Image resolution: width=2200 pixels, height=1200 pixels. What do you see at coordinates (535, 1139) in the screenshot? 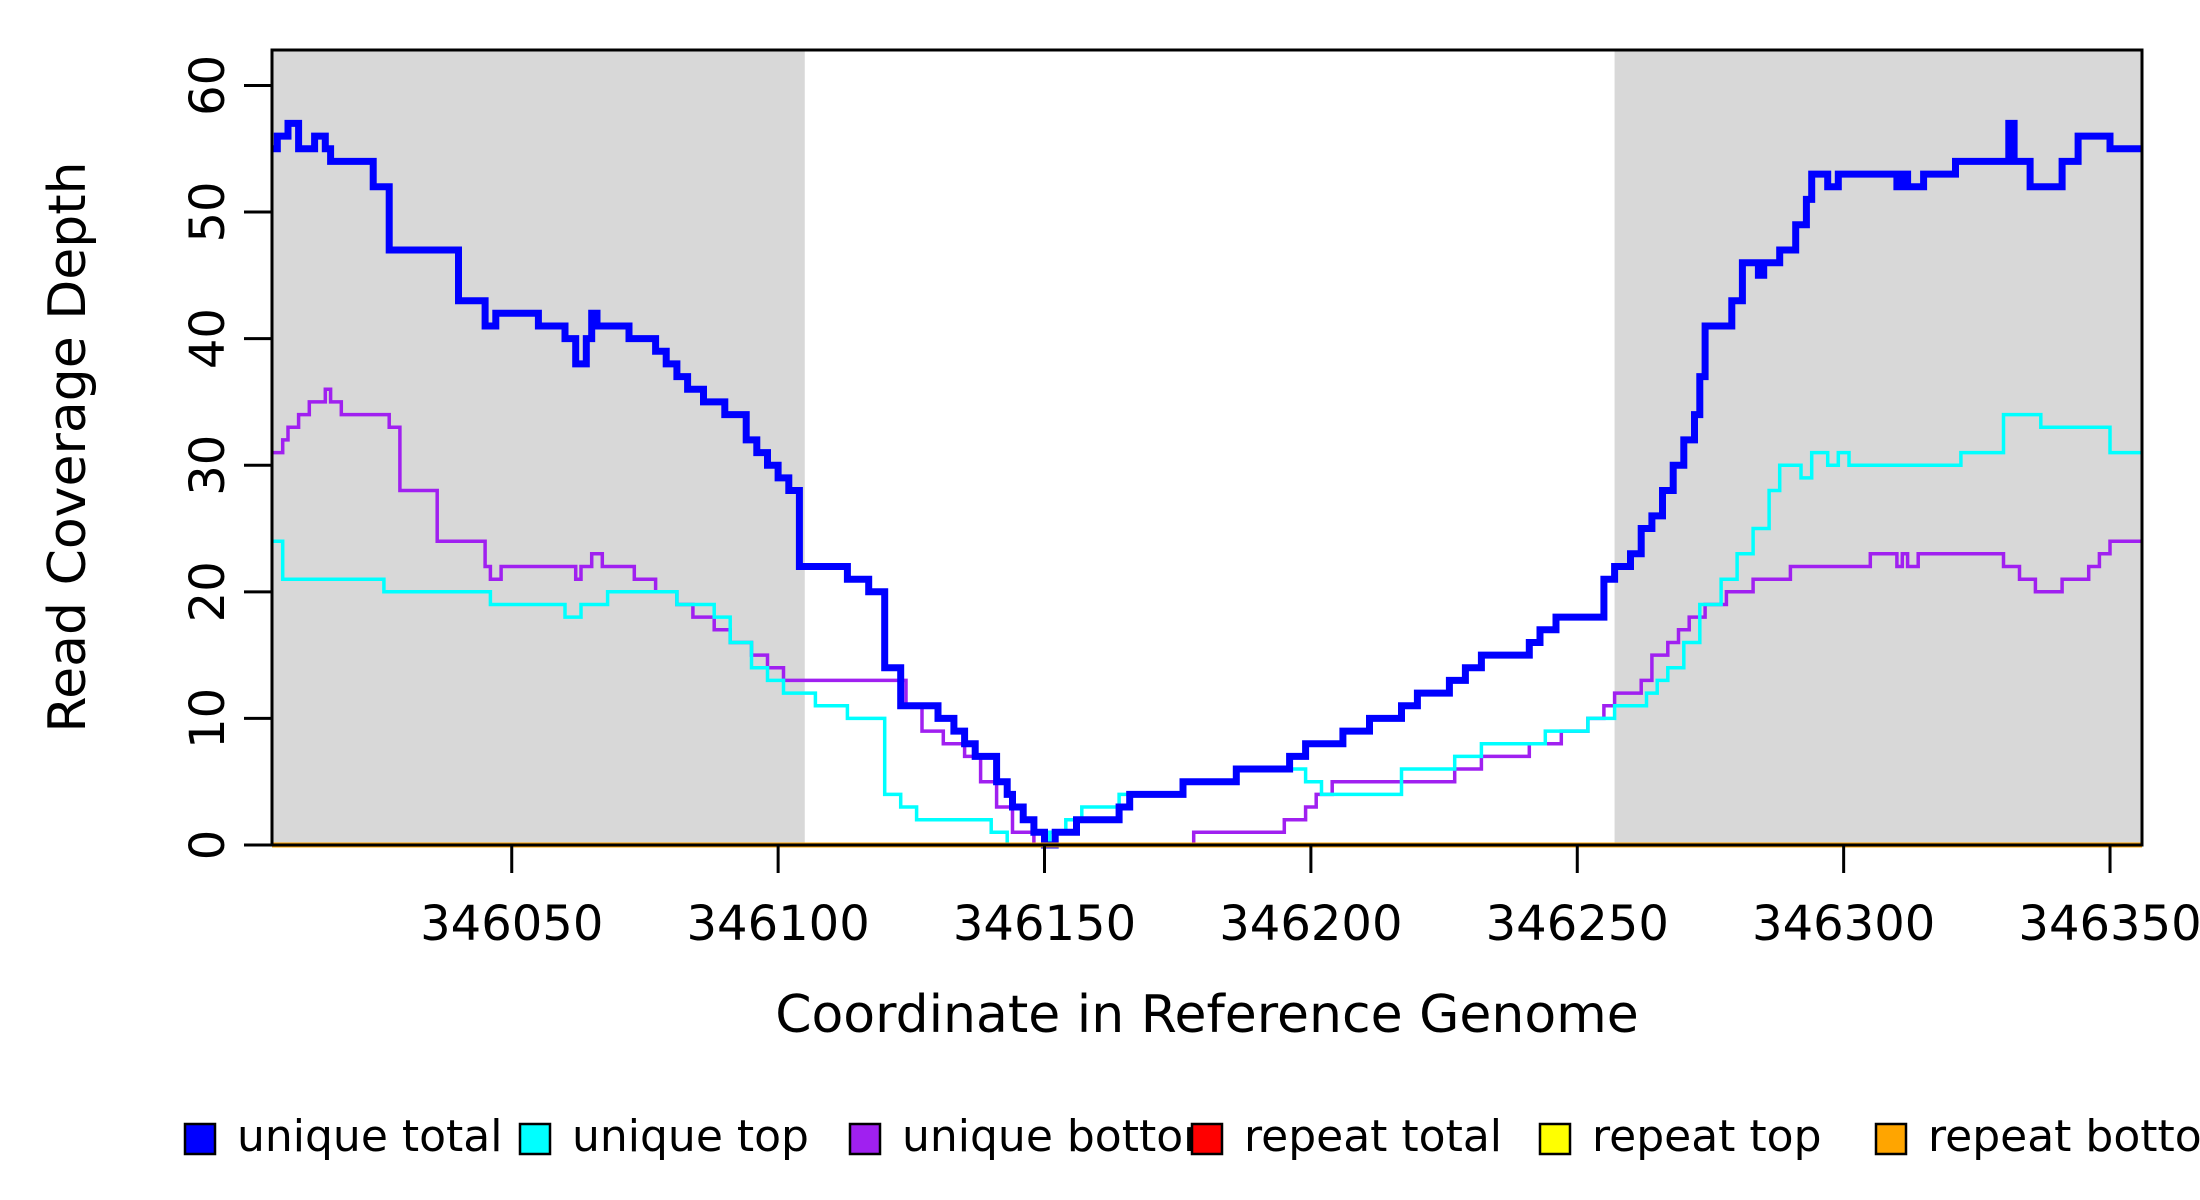
I see `legend-swatch-unique-top` at bounding box center [535, 1139].